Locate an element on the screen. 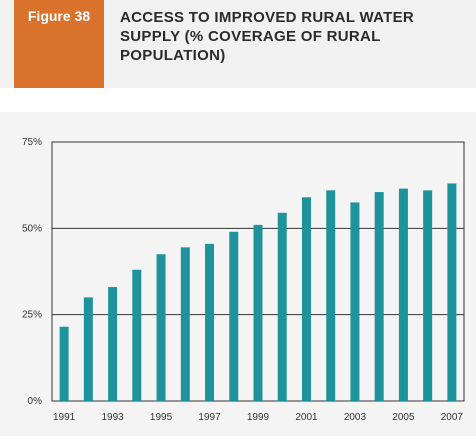 Image resolution: width=476 pixels, height=441 pixels. x-tick-label: 1993 is located at coordinates (112, 417).